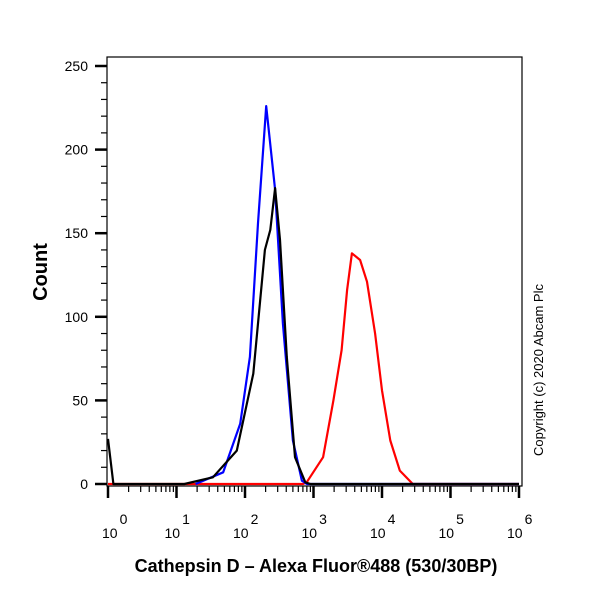 The width and height of the screenshot is (600, 600). What do you see at coordinates (460, 519) in the screenshot?
I see `x-tick-exponent: 5` at bounding box center [460, 519].